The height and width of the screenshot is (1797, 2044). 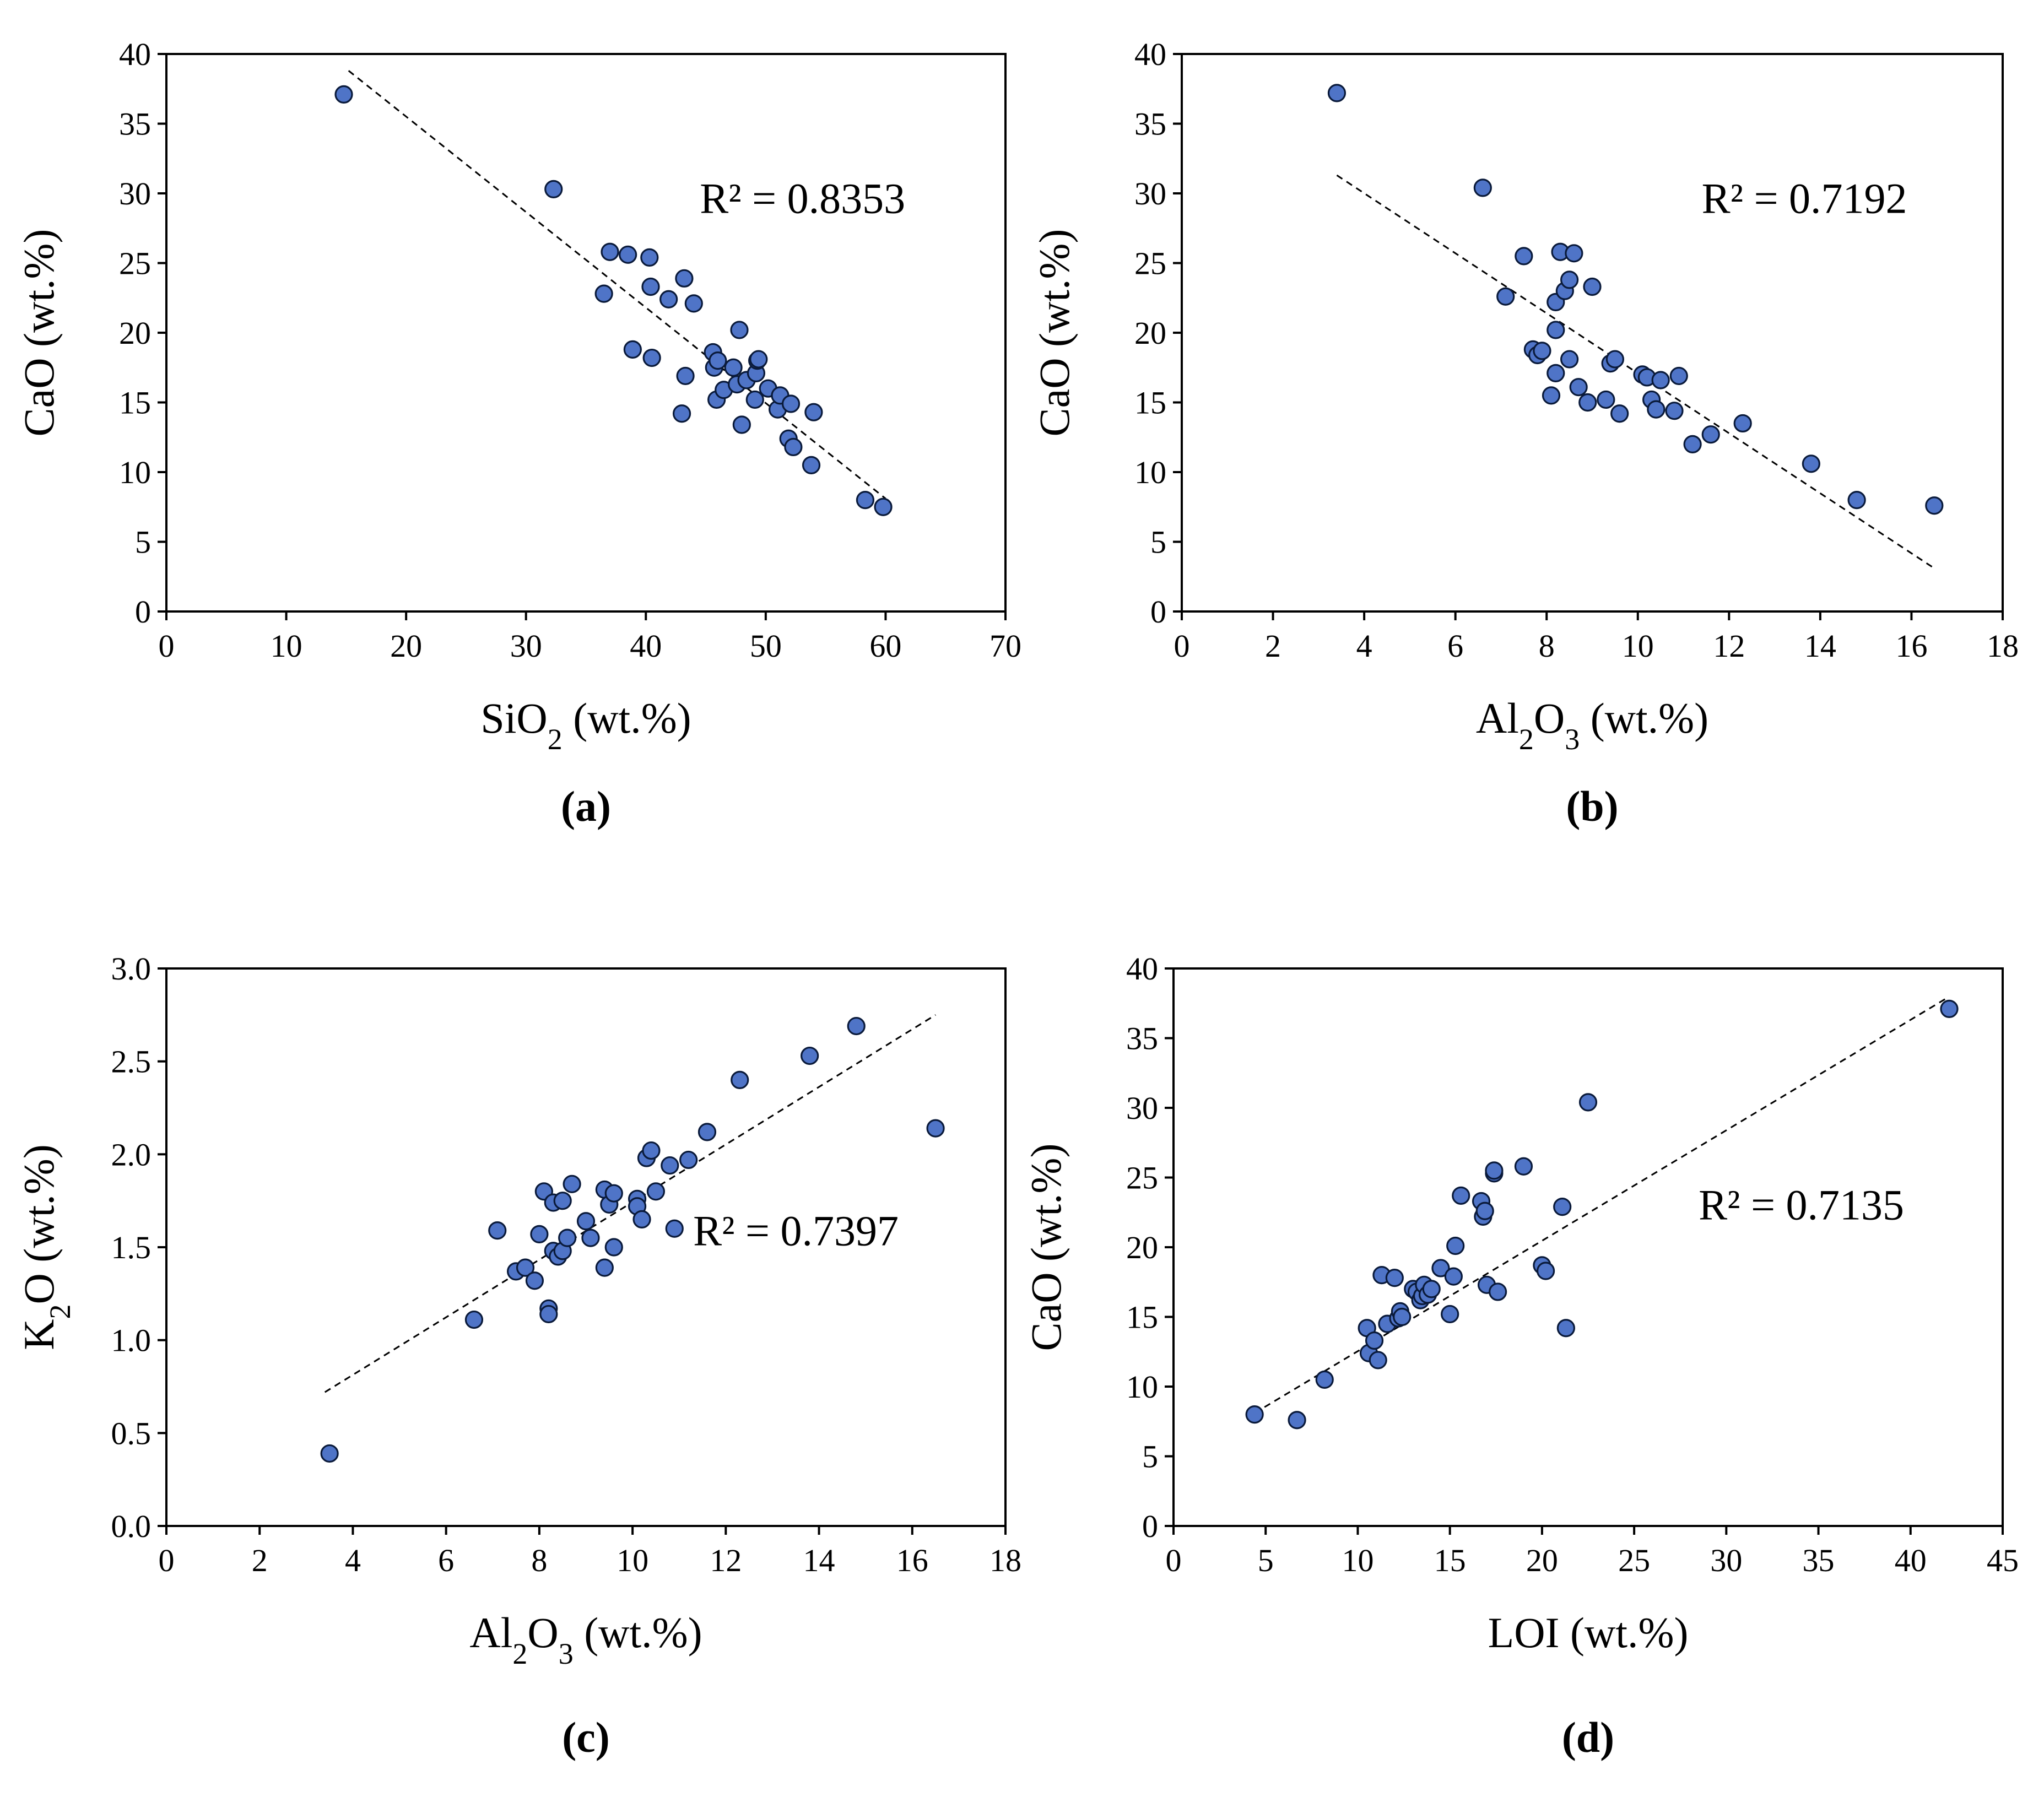 I want to click on x-tick-label: 6, so click(x=1455, y=646).